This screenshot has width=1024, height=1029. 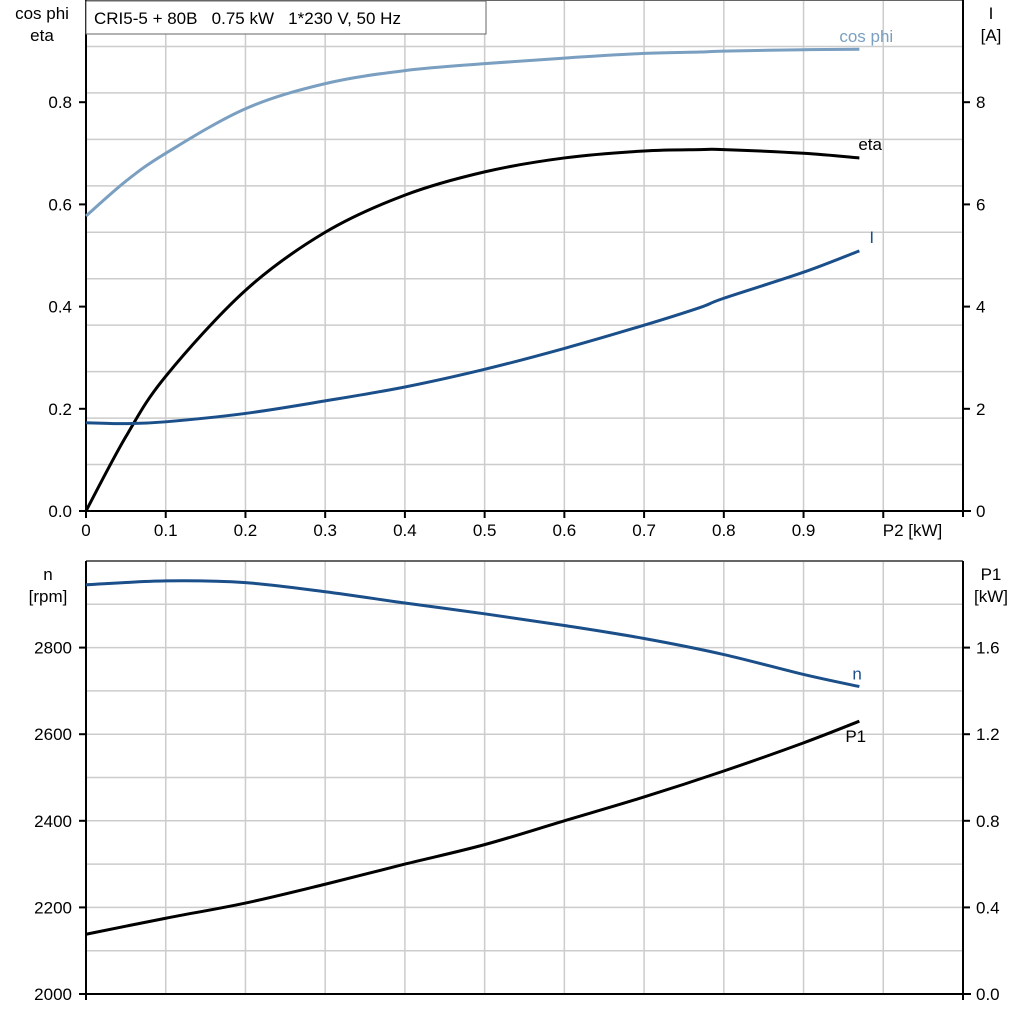 What do you see at coordinates (988, 907) in the screenshot?
I see `y-right-tick-label: 0.4` at bounding box center [988, 907].